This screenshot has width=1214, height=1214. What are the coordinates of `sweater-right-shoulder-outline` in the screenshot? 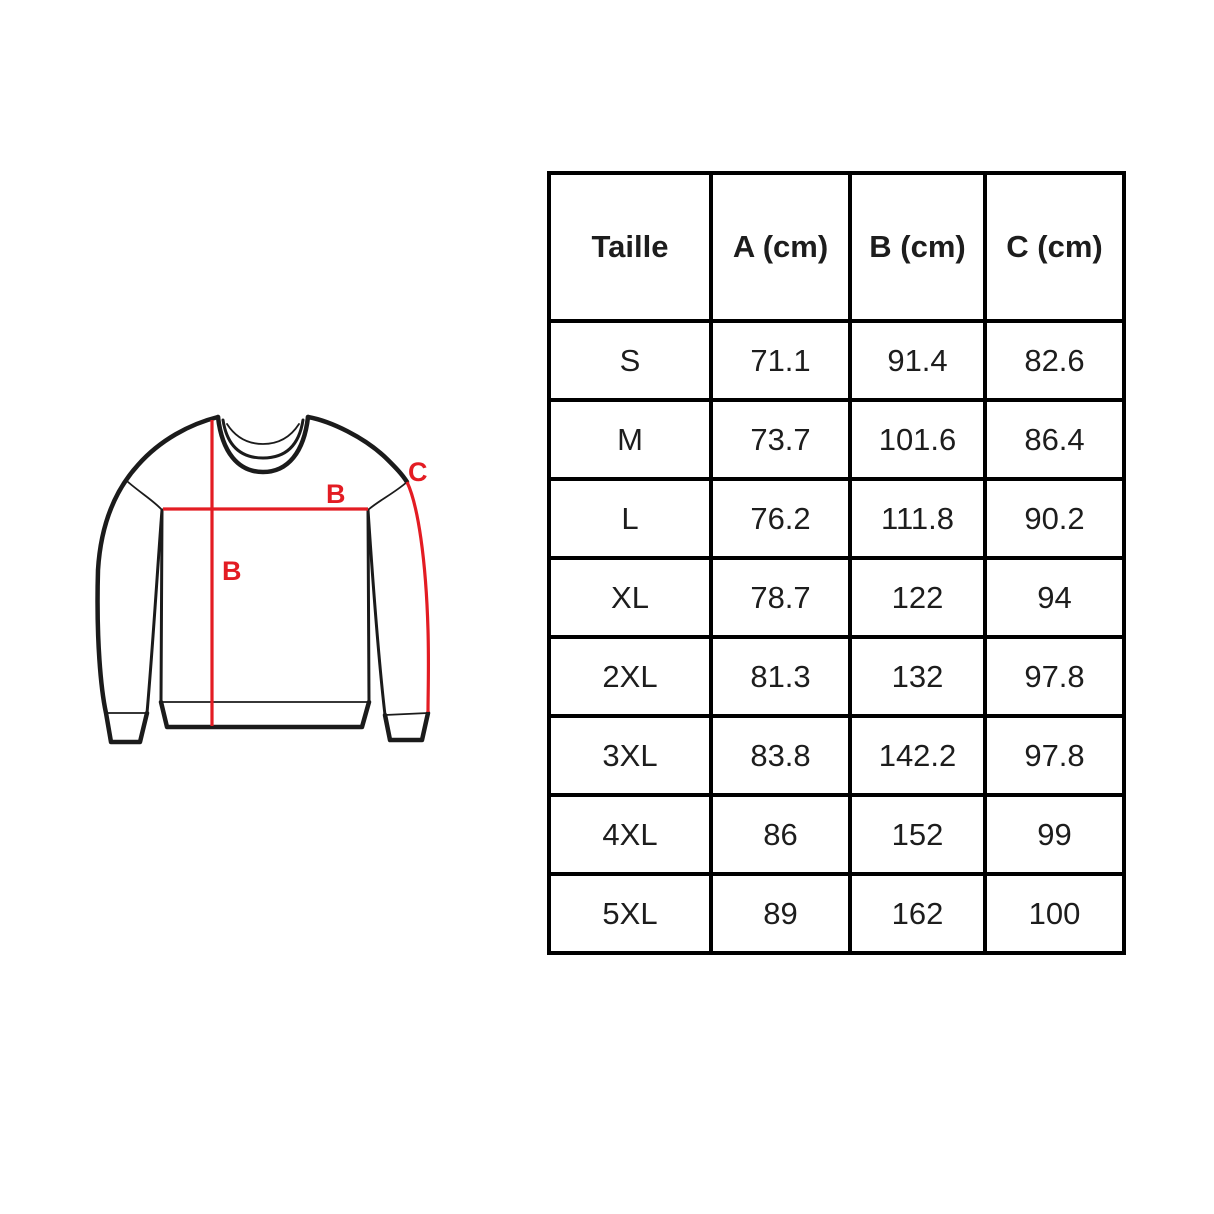 It's located at (357, 449).